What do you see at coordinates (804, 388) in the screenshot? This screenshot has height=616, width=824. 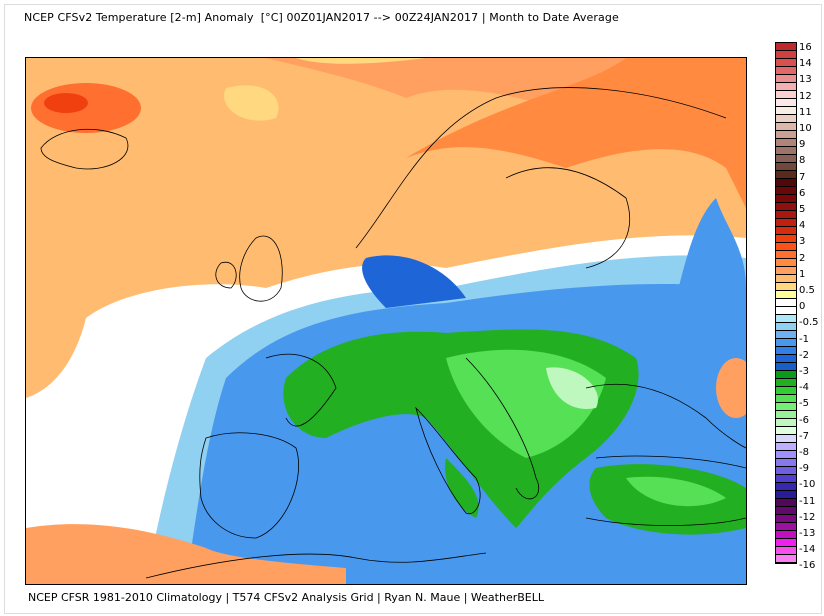 I see `colorbar-label: -4` at bounding box center [804, 388].